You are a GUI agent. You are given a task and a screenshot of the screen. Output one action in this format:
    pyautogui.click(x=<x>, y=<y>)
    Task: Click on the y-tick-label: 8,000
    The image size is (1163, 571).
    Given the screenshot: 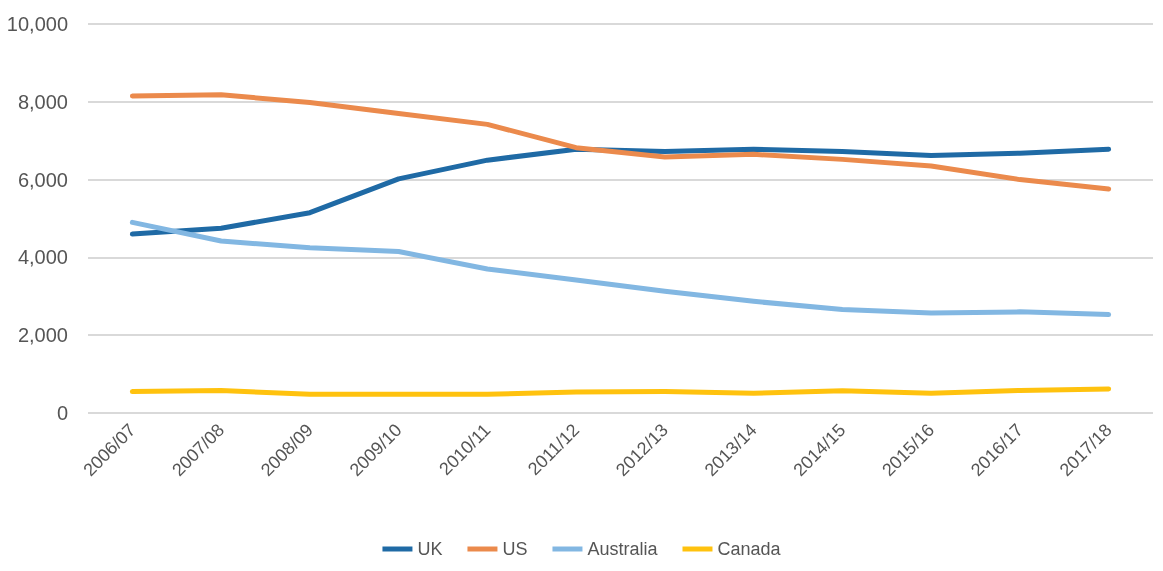 What is the action you would take?
    pyautogui.click(x=42, y=101)
    